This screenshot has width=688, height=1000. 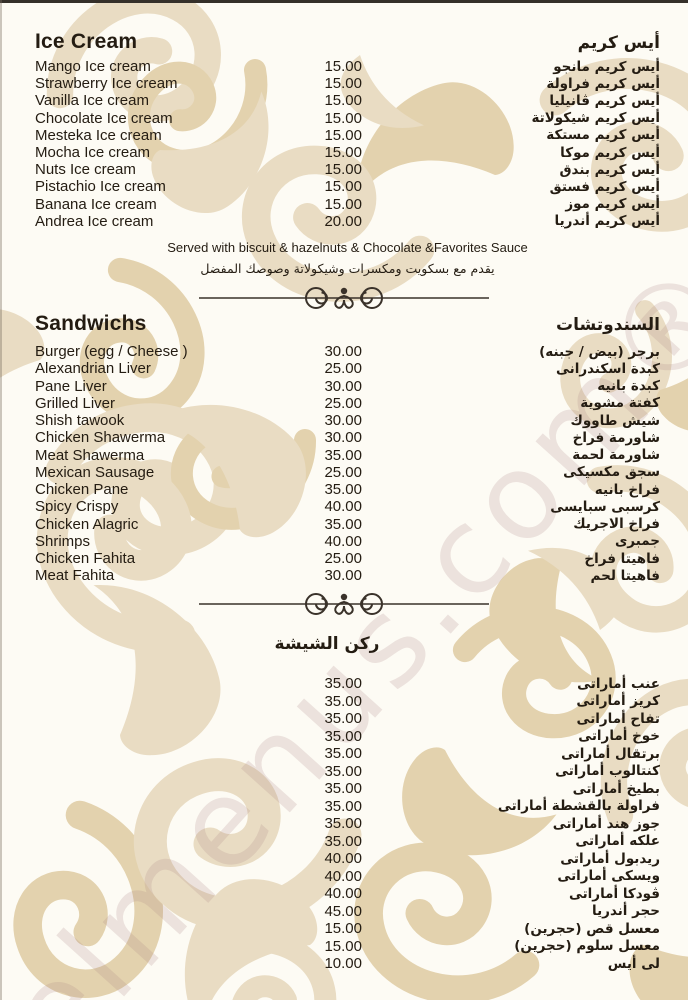 What do you see at coordinates (610, 858) in the screenshot?
I see `item-name-ar: ريدبول أماراتى` at bounding box center [610, 858].